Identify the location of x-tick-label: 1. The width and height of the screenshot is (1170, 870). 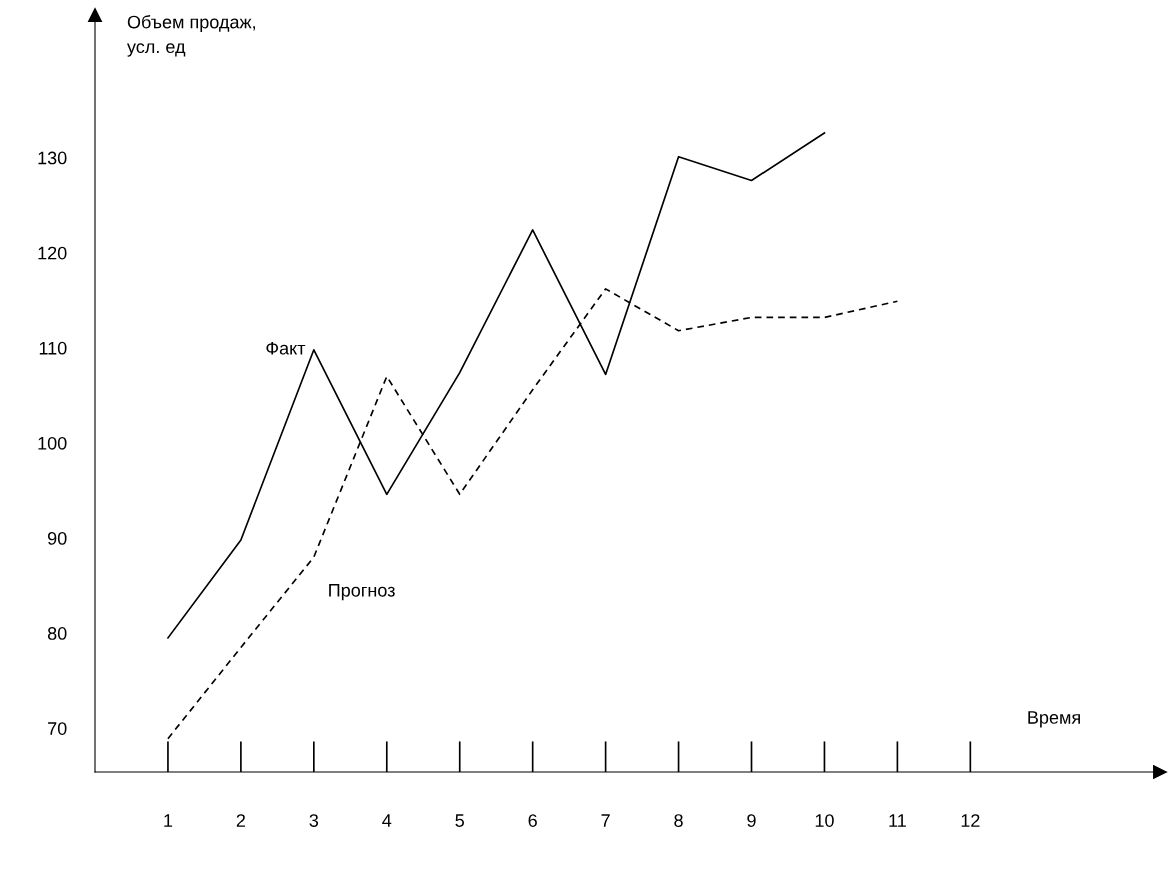
(168, 820).